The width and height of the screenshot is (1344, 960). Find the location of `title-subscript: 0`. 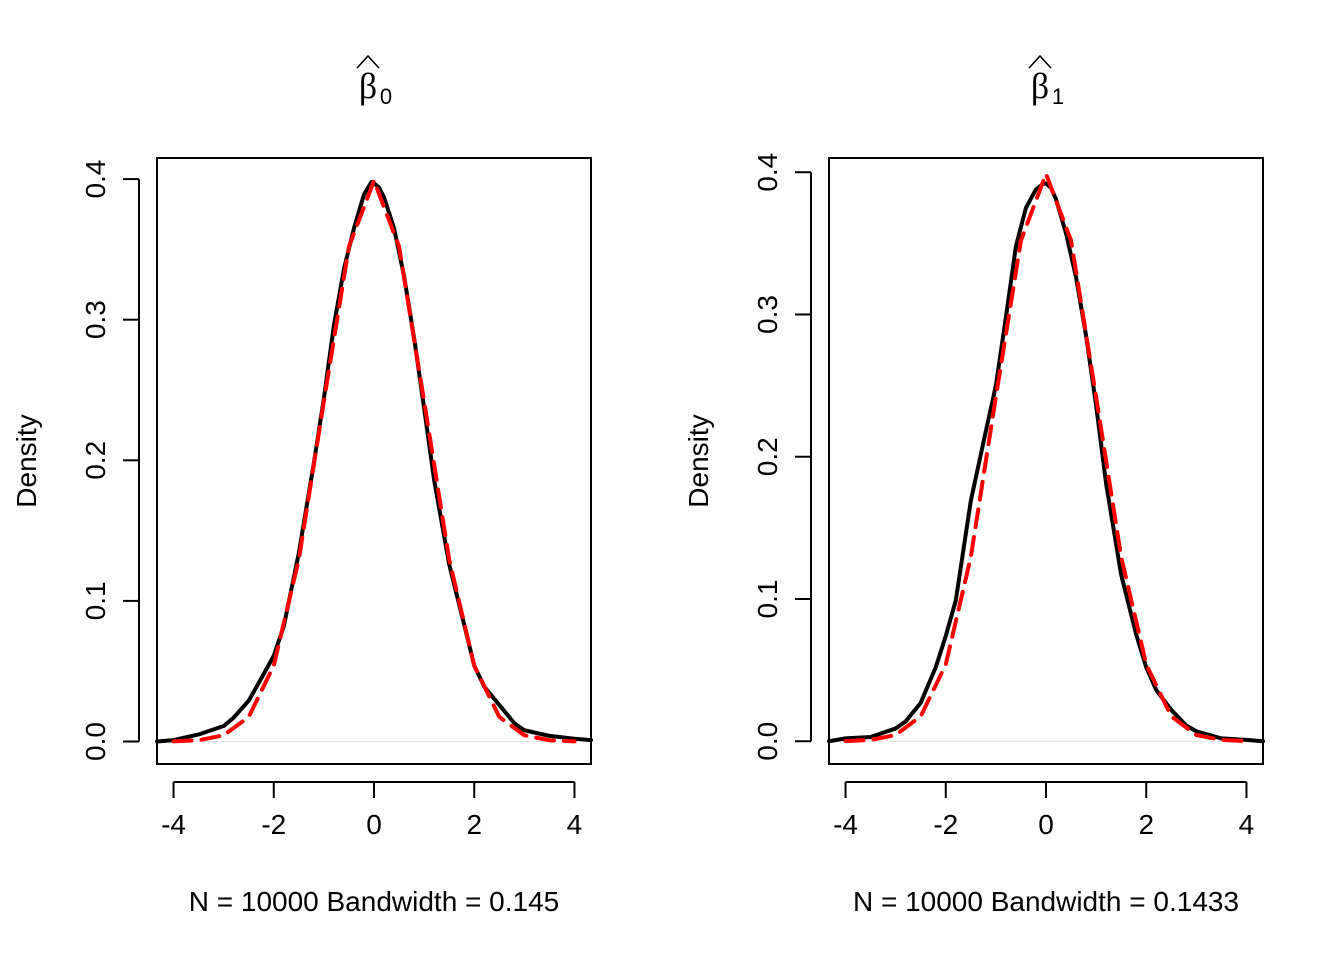

title-subscript: 0 is located at coordinates (386, 96).